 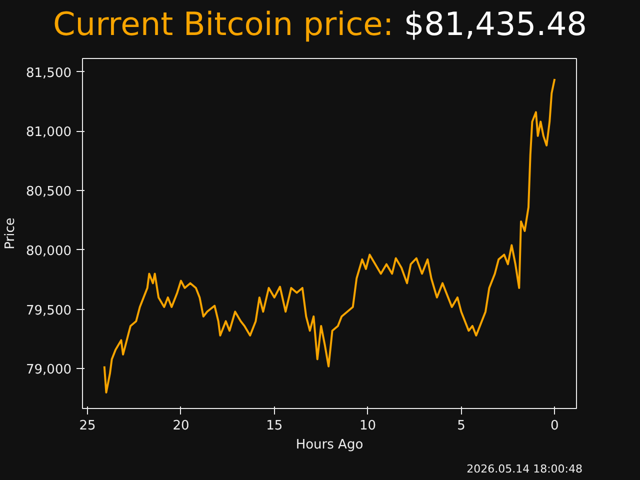 What do you see at coordinates (181, 426) in the screenshot?
I see `x-tick-label: 20` at bounding box center [181, 426].